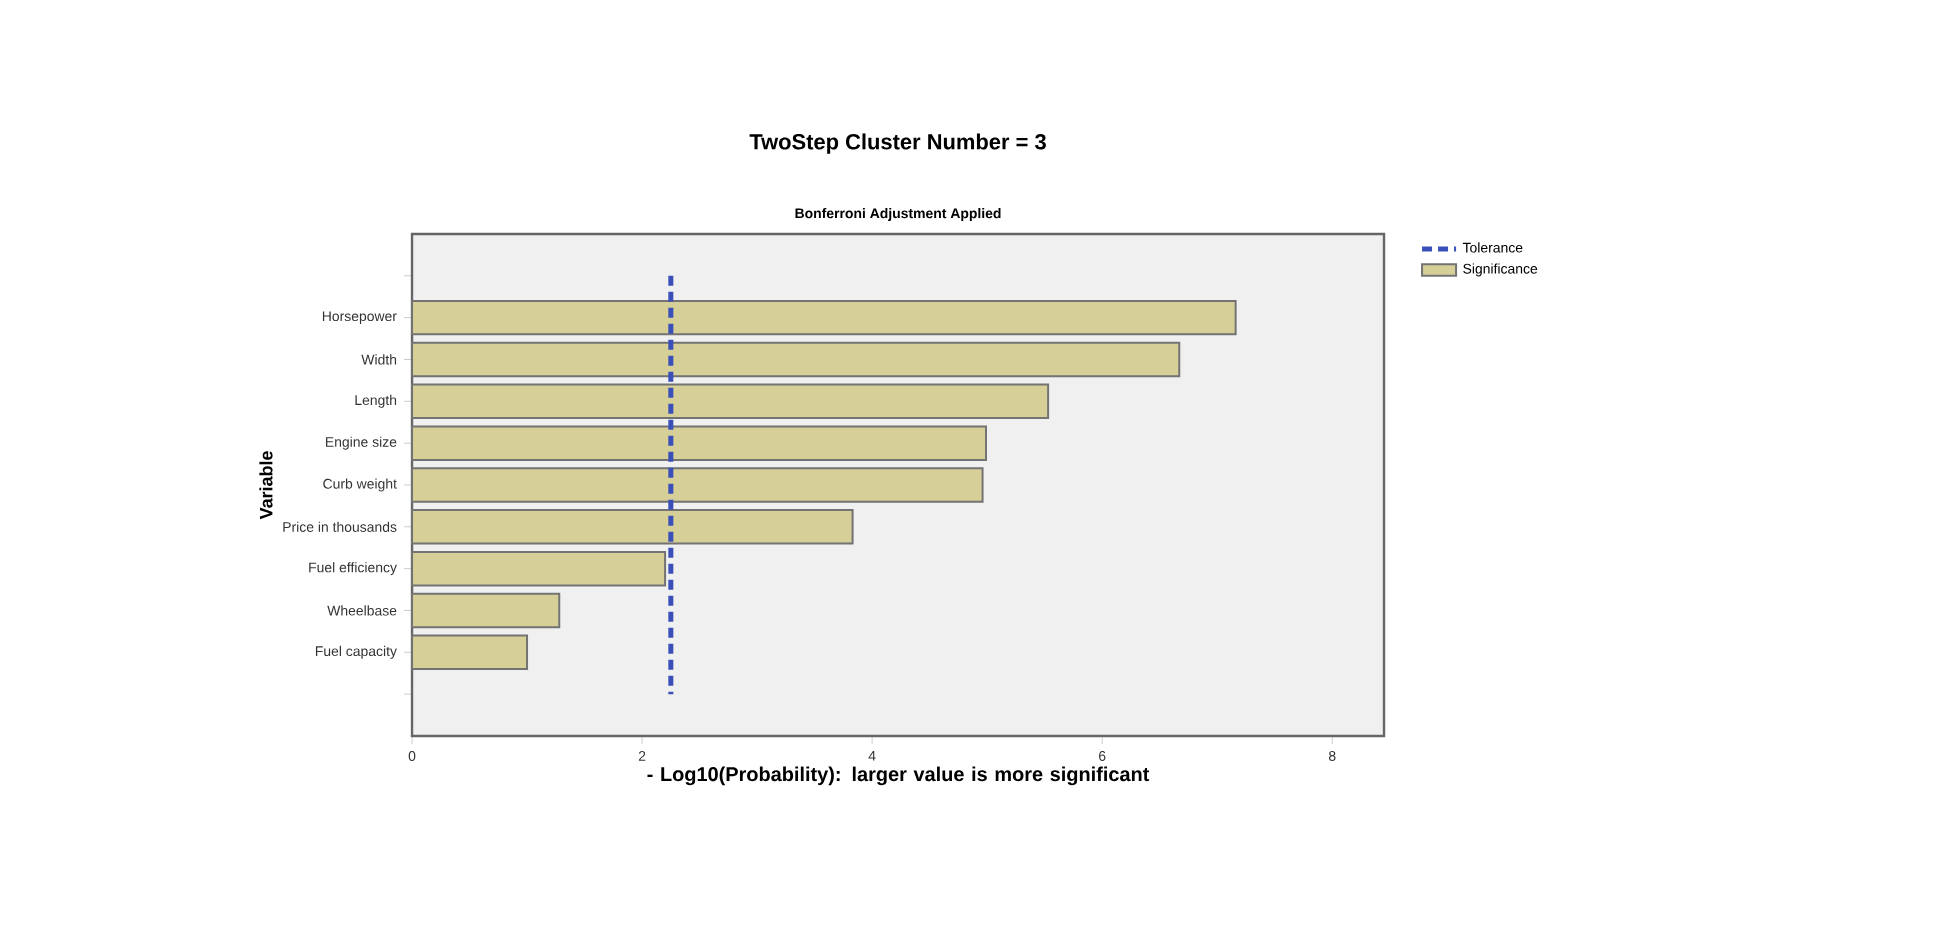 This screenshot has width=1938, height=934. Describe the element at coordinates (898, 776) in the screenshot. I see `x-axis-title: - Log10(Probability): larger value is more significant` at that location.